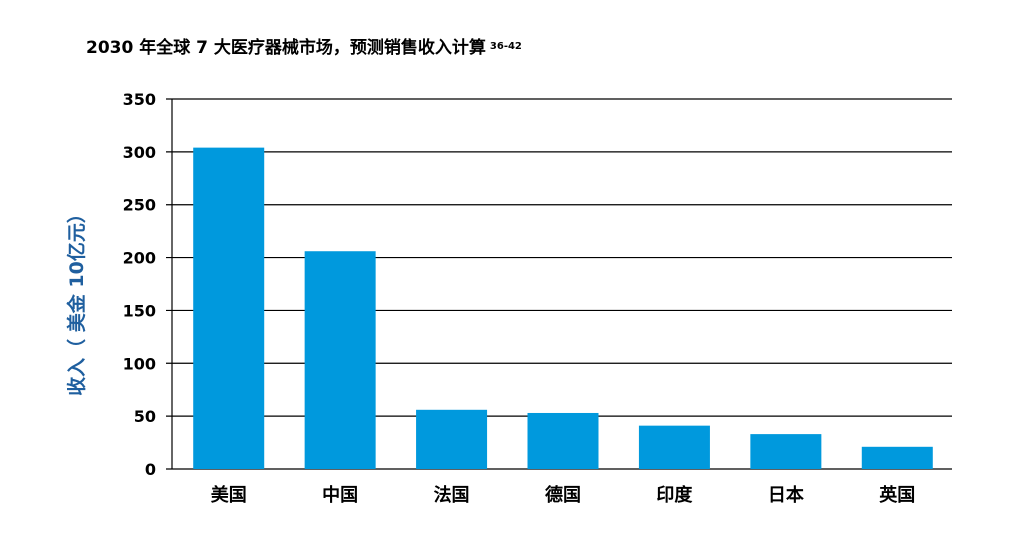 The height and width of the screenshot is (544, 1036). What do you see at coordinates (452, 495) in the screenshot?
I see `x-category-label: 法国` at bounding box center [452, 495].